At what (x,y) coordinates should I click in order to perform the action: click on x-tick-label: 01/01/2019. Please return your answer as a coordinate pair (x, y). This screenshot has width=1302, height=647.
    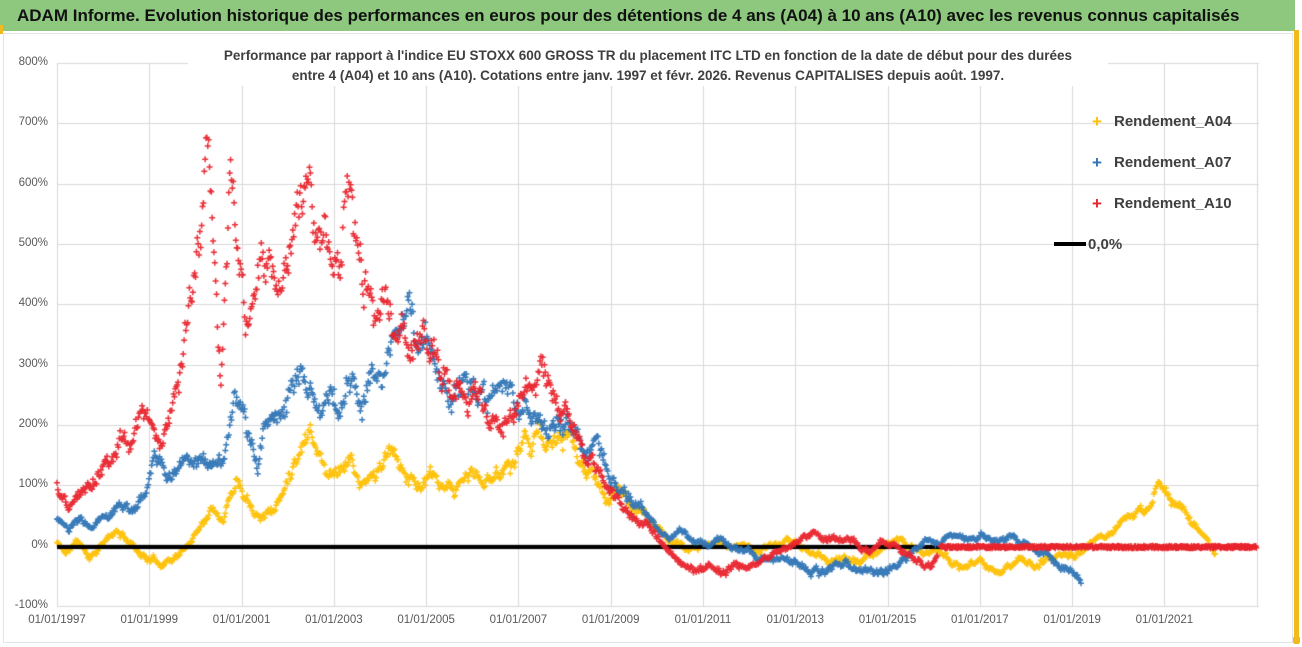
    Looking at the image, I should click on (1072, 620).